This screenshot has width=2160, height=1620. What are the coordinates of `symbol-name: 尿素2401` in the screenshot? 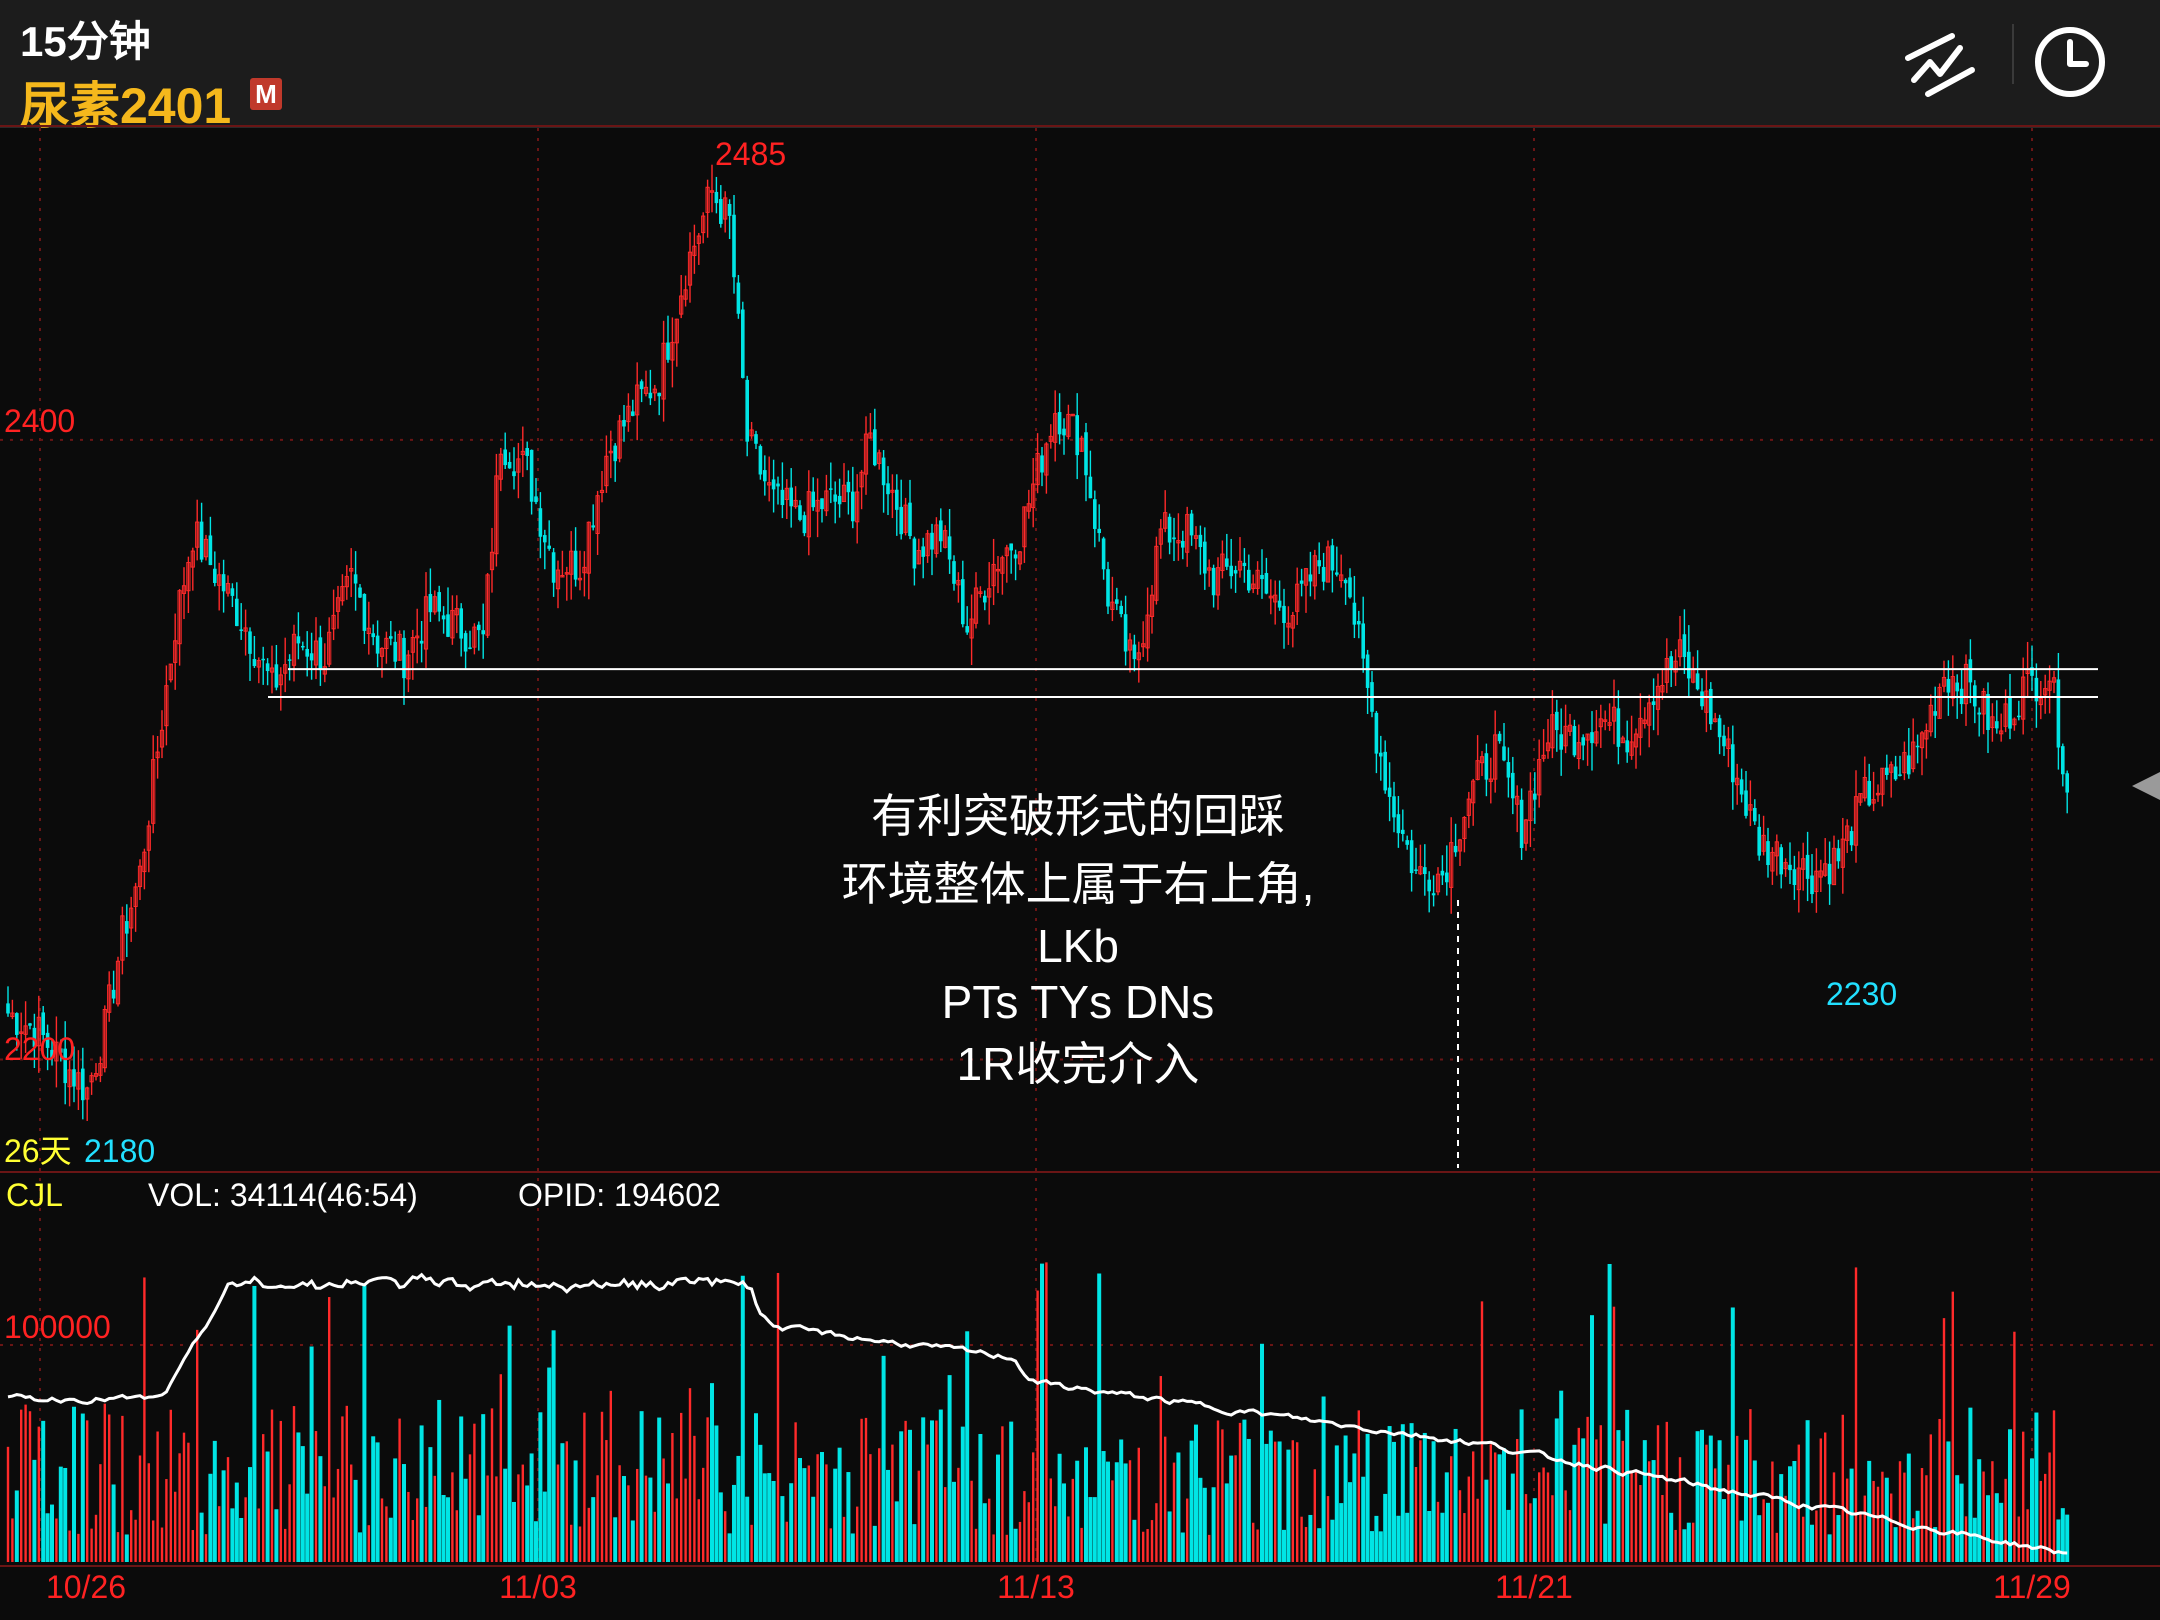 It's located at (126, 106).